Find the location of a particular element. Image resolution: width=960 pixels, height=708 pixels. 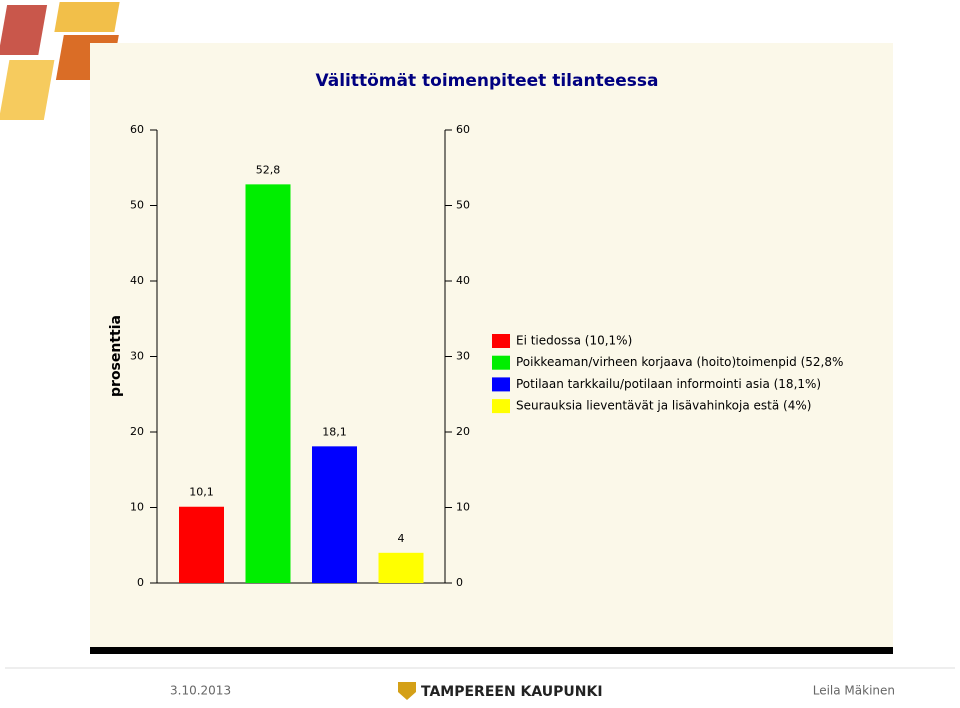

value-label: 18,1 is located at coordinates (334, 431).